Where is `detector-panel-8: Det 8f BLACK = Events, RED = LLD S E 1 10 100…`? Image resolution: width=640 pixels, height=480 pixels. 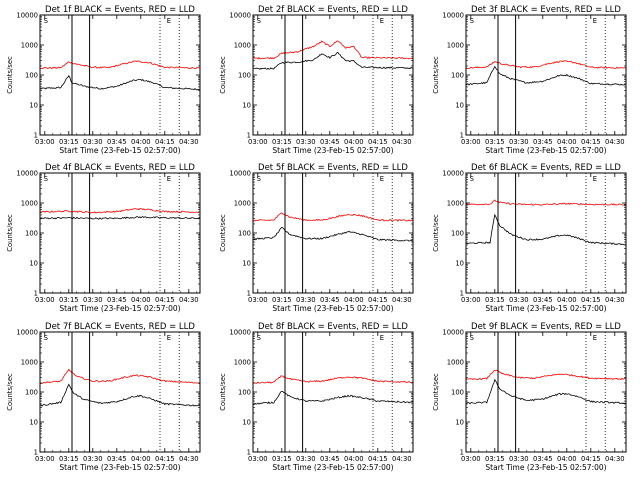 detector-panel-8: Det 8f BLACK = Events, RED = LLD S E 1 10 100… is located at coordinates (316, 397).